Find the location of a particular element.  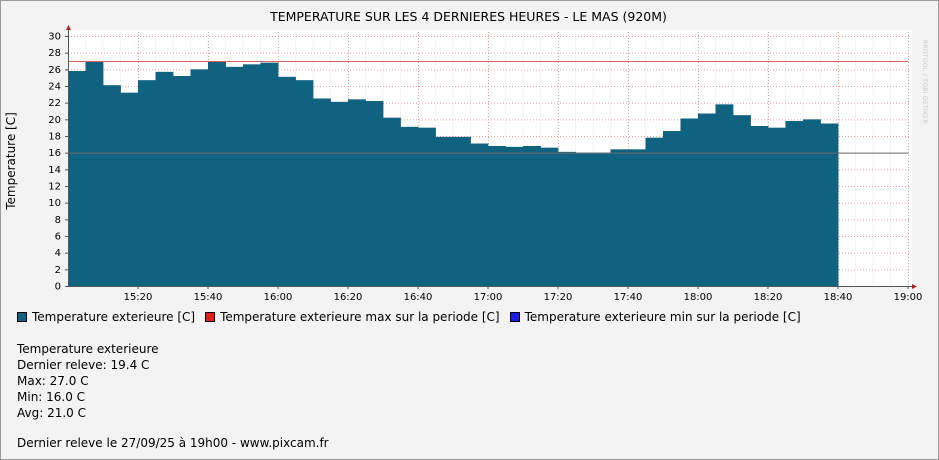

x-tick-label: 15:40 is located at coordinates (208, 296).